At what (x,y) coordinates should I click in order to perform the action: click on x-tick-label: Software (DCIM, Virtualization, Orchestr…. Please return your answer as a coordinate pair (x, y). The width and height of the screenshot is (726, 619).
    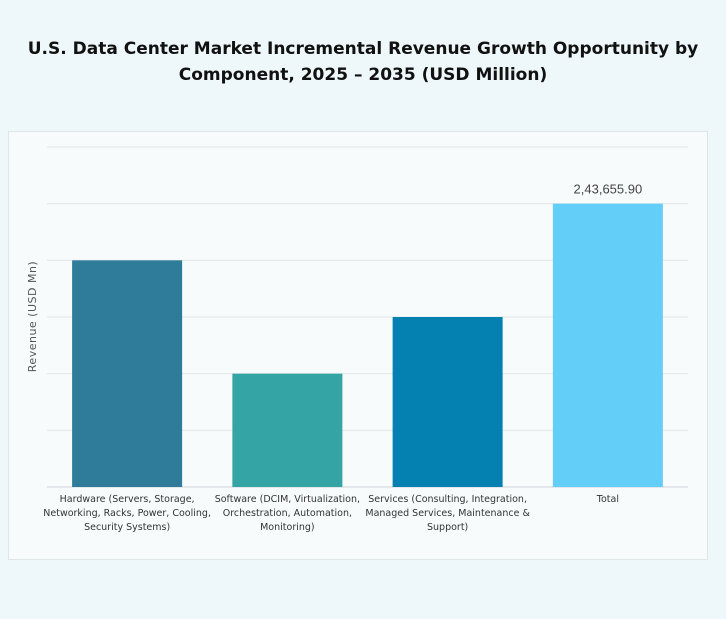
    Looking at the image, I should click on (287, 513).